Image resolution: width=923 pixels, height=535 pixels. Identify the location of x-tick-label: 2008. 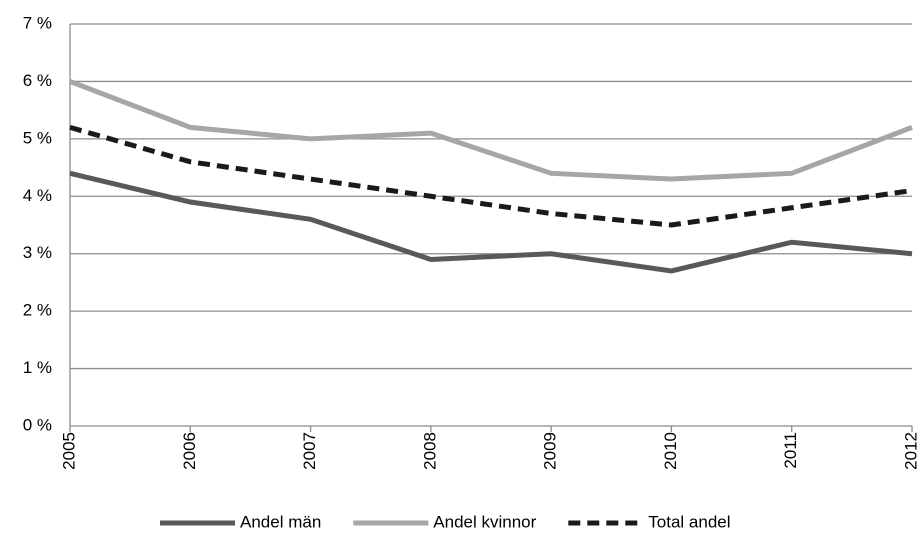
(429, 451).